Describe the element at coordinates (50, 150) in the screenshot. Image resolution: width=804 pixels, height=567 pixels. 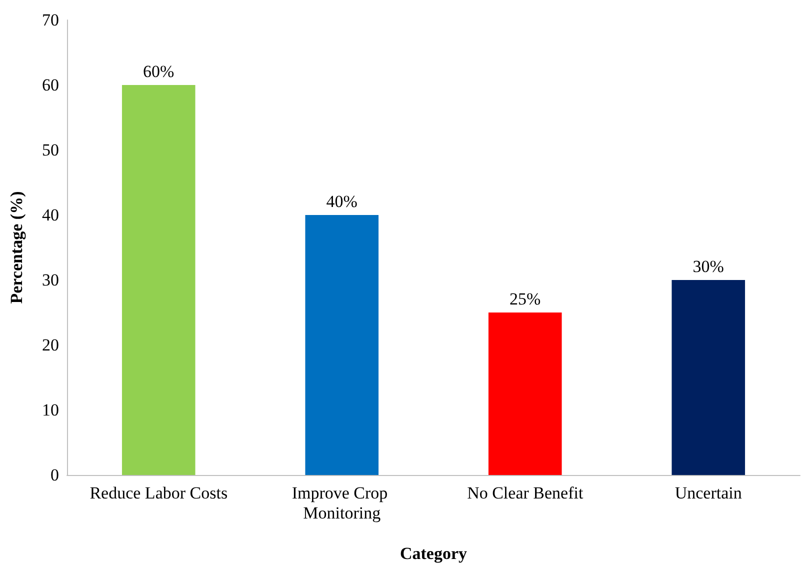
I see `y-tick-label: 50` at that location.